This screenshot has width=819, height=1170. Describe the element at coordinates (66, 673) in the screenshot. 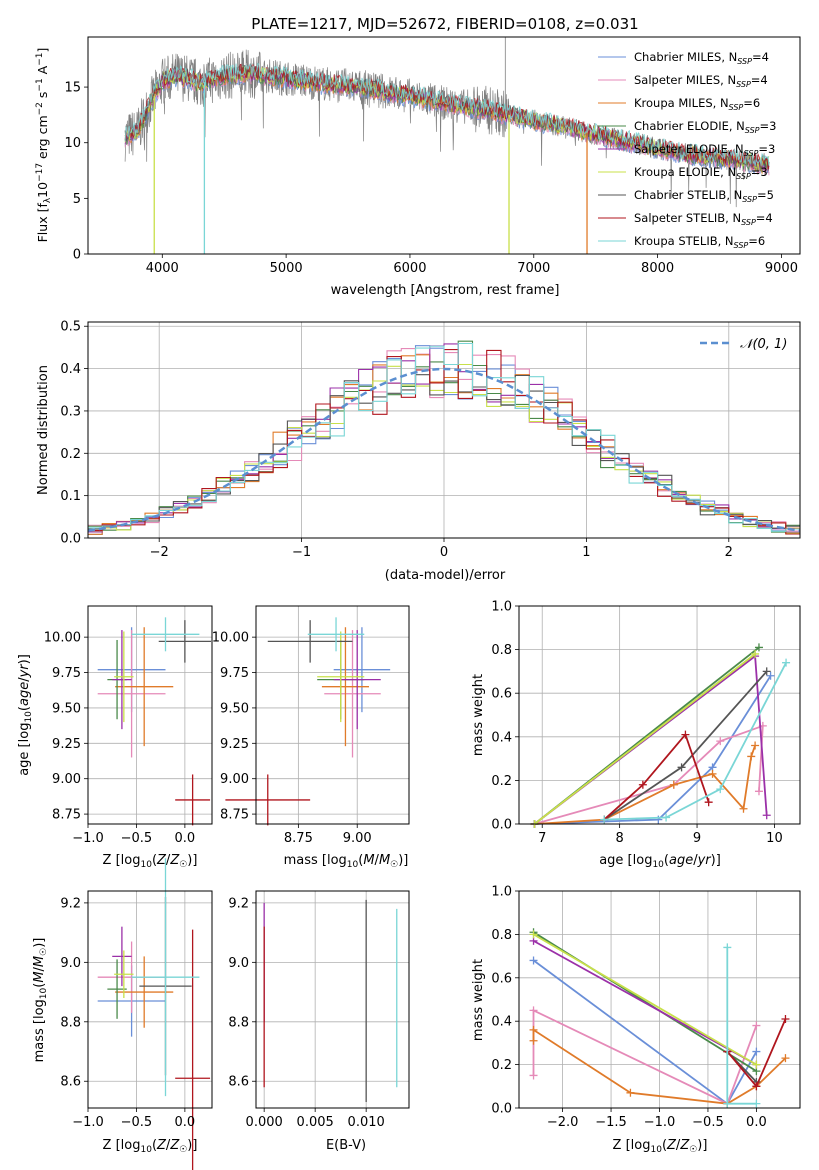

I see `y-tick-label: 9.75` at that location.